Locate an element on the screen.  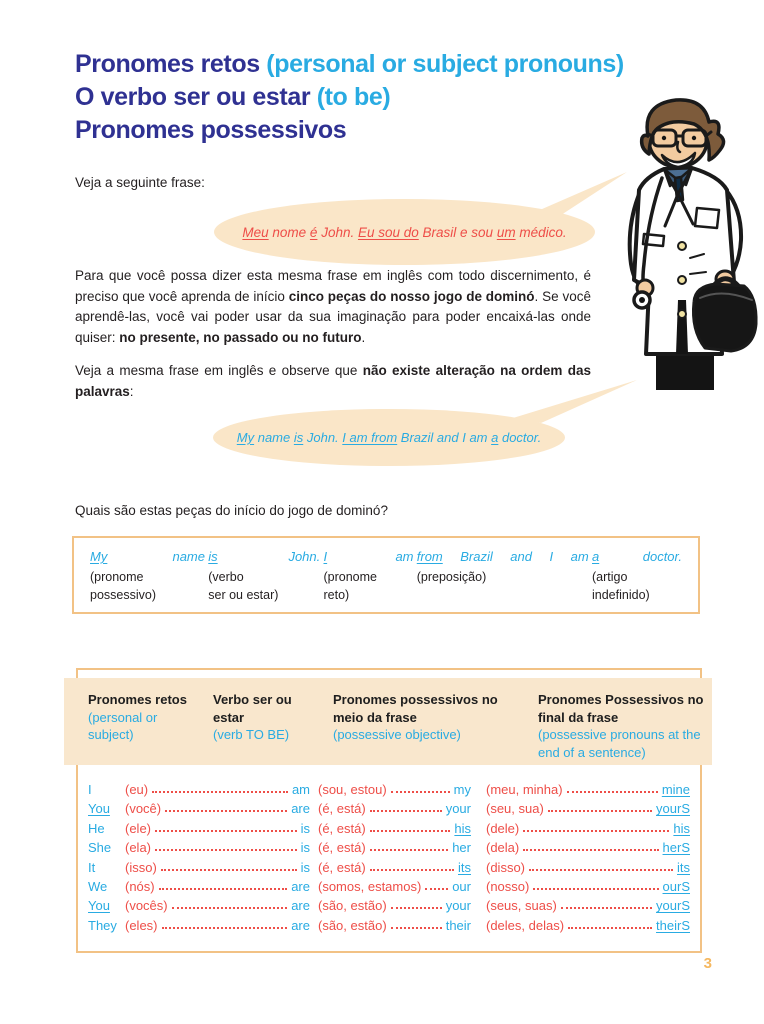
portuguese-gloss: (são, estão) is located at coordinates (352, 925).